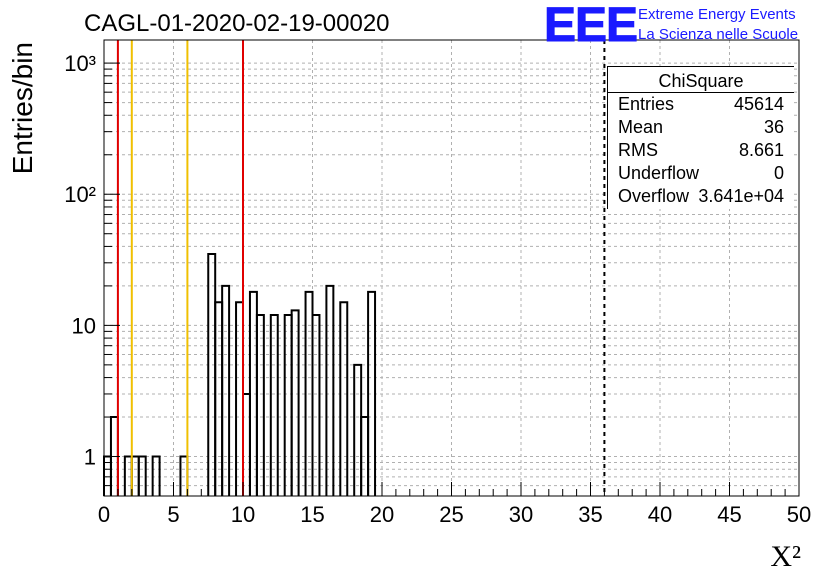 This screenshot has width=836, height=572. What do you see at coordinates (590, 514) in the screenshot?
I see `x-tick-label: 35` at bounding box center [590, 514].